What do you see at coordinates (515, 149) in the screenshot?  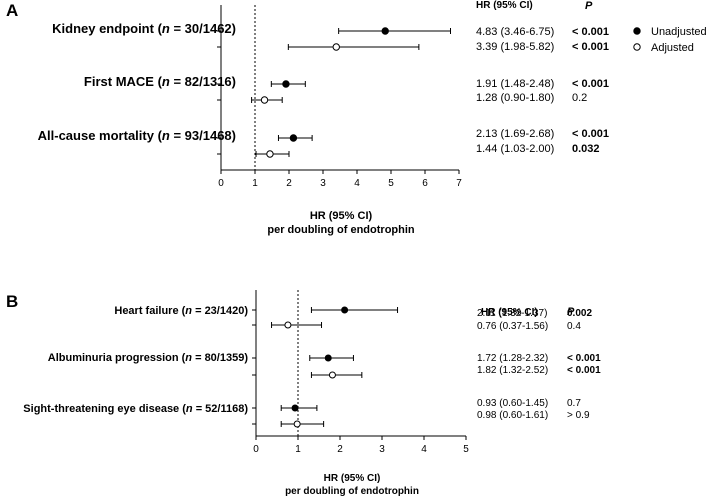 I see `adjusted-hr-text: 1.44 (1.03-2.00)` at bounding box center [515, 149].